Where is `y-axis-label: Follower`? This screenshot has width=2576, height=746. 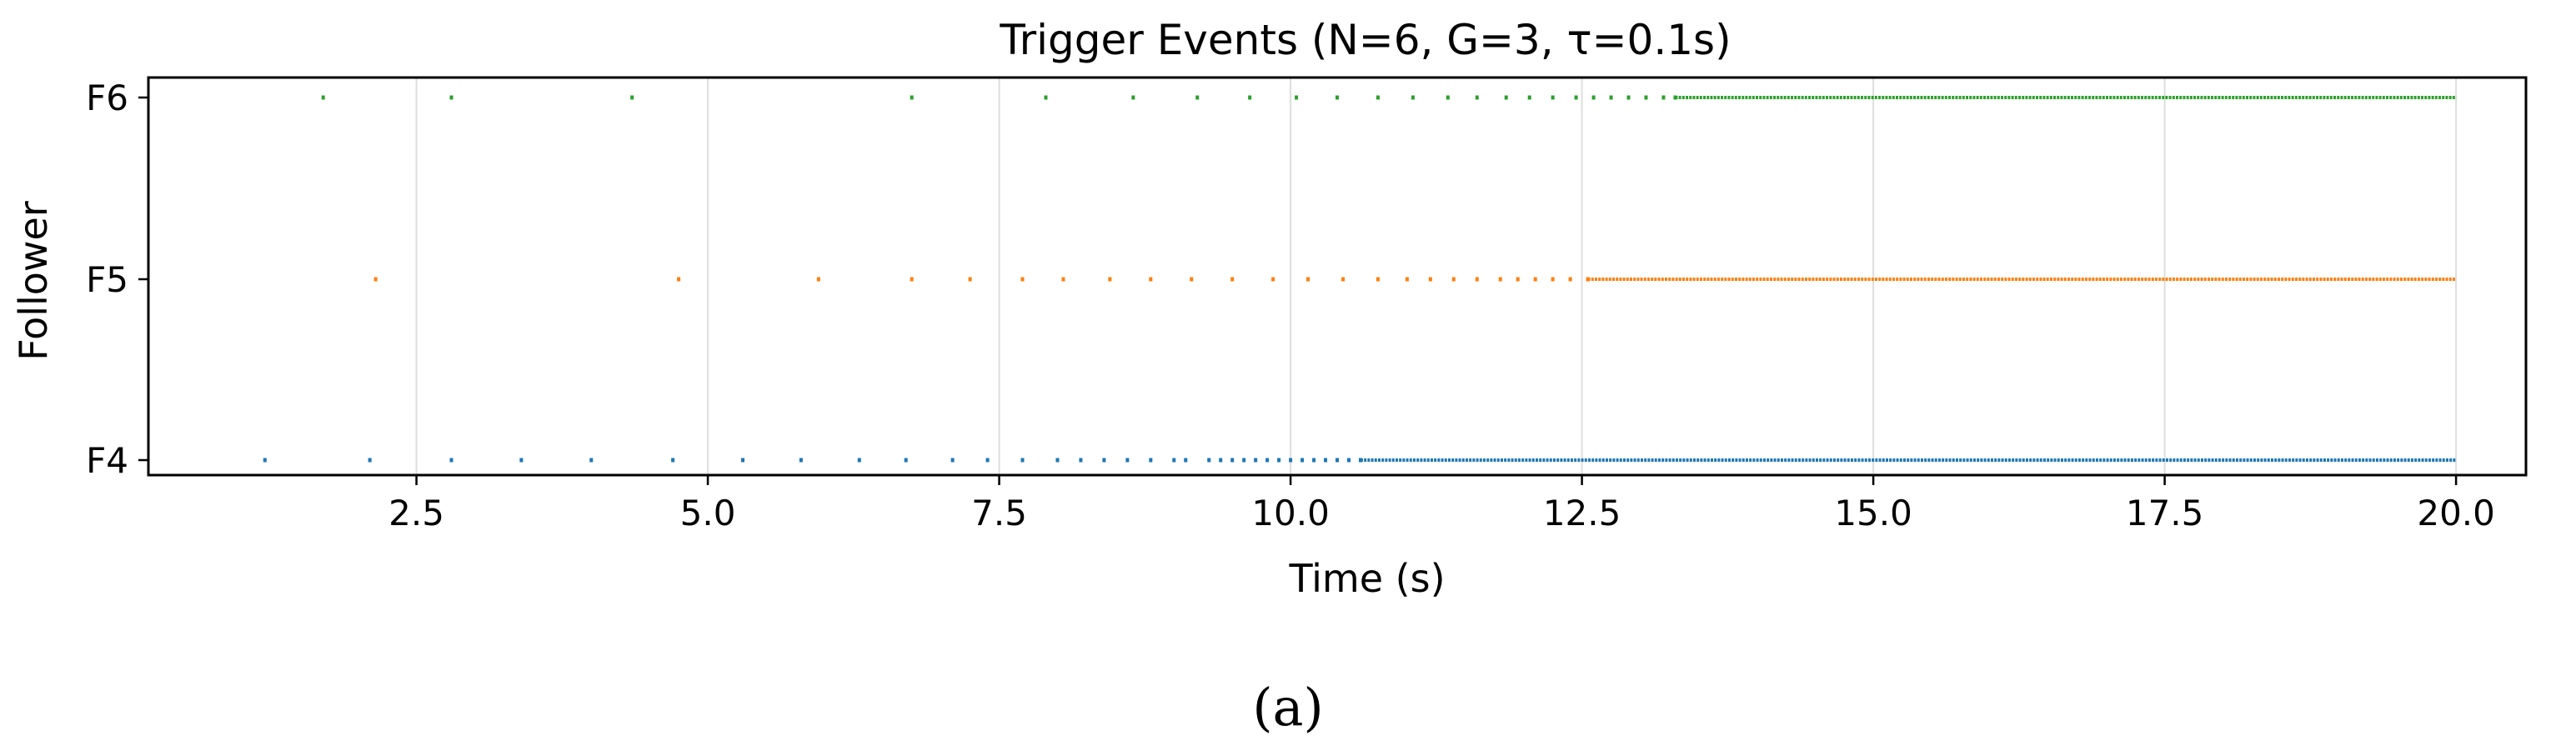
y-axis-label: Follower is located at coordinates (33, 281).